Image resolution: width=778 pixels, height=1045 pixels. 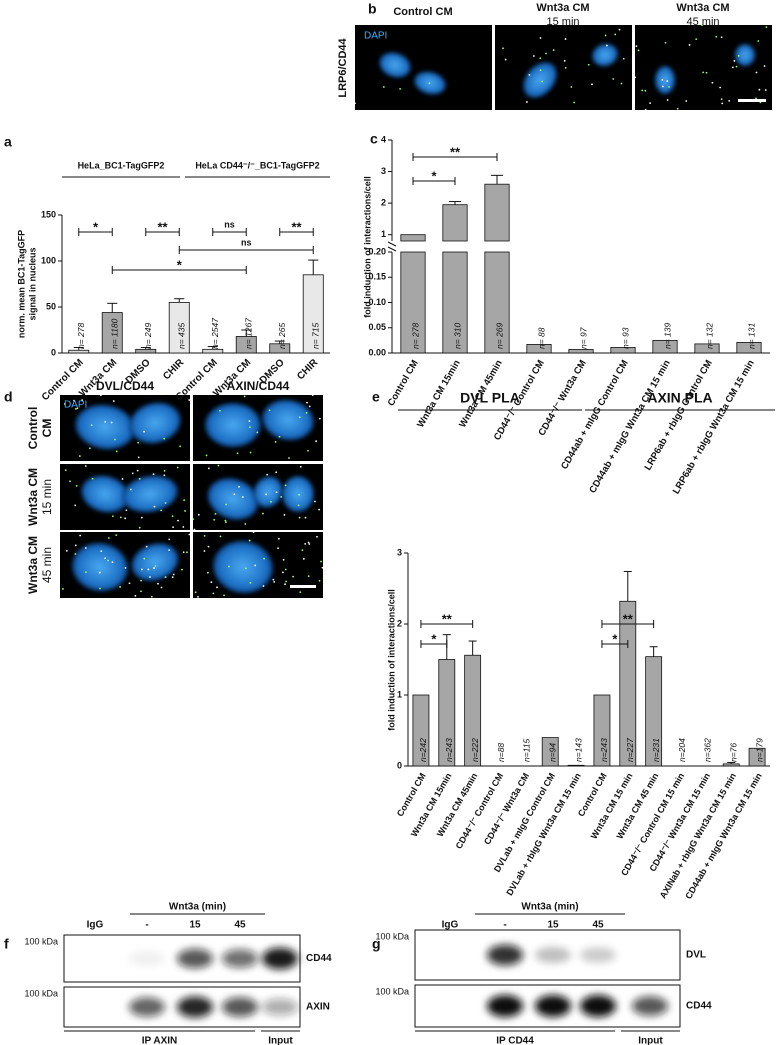 What do you see at coordinates (752, 100) in the screenshot?
I see `scale-bar` at bounding box center [752, 100].